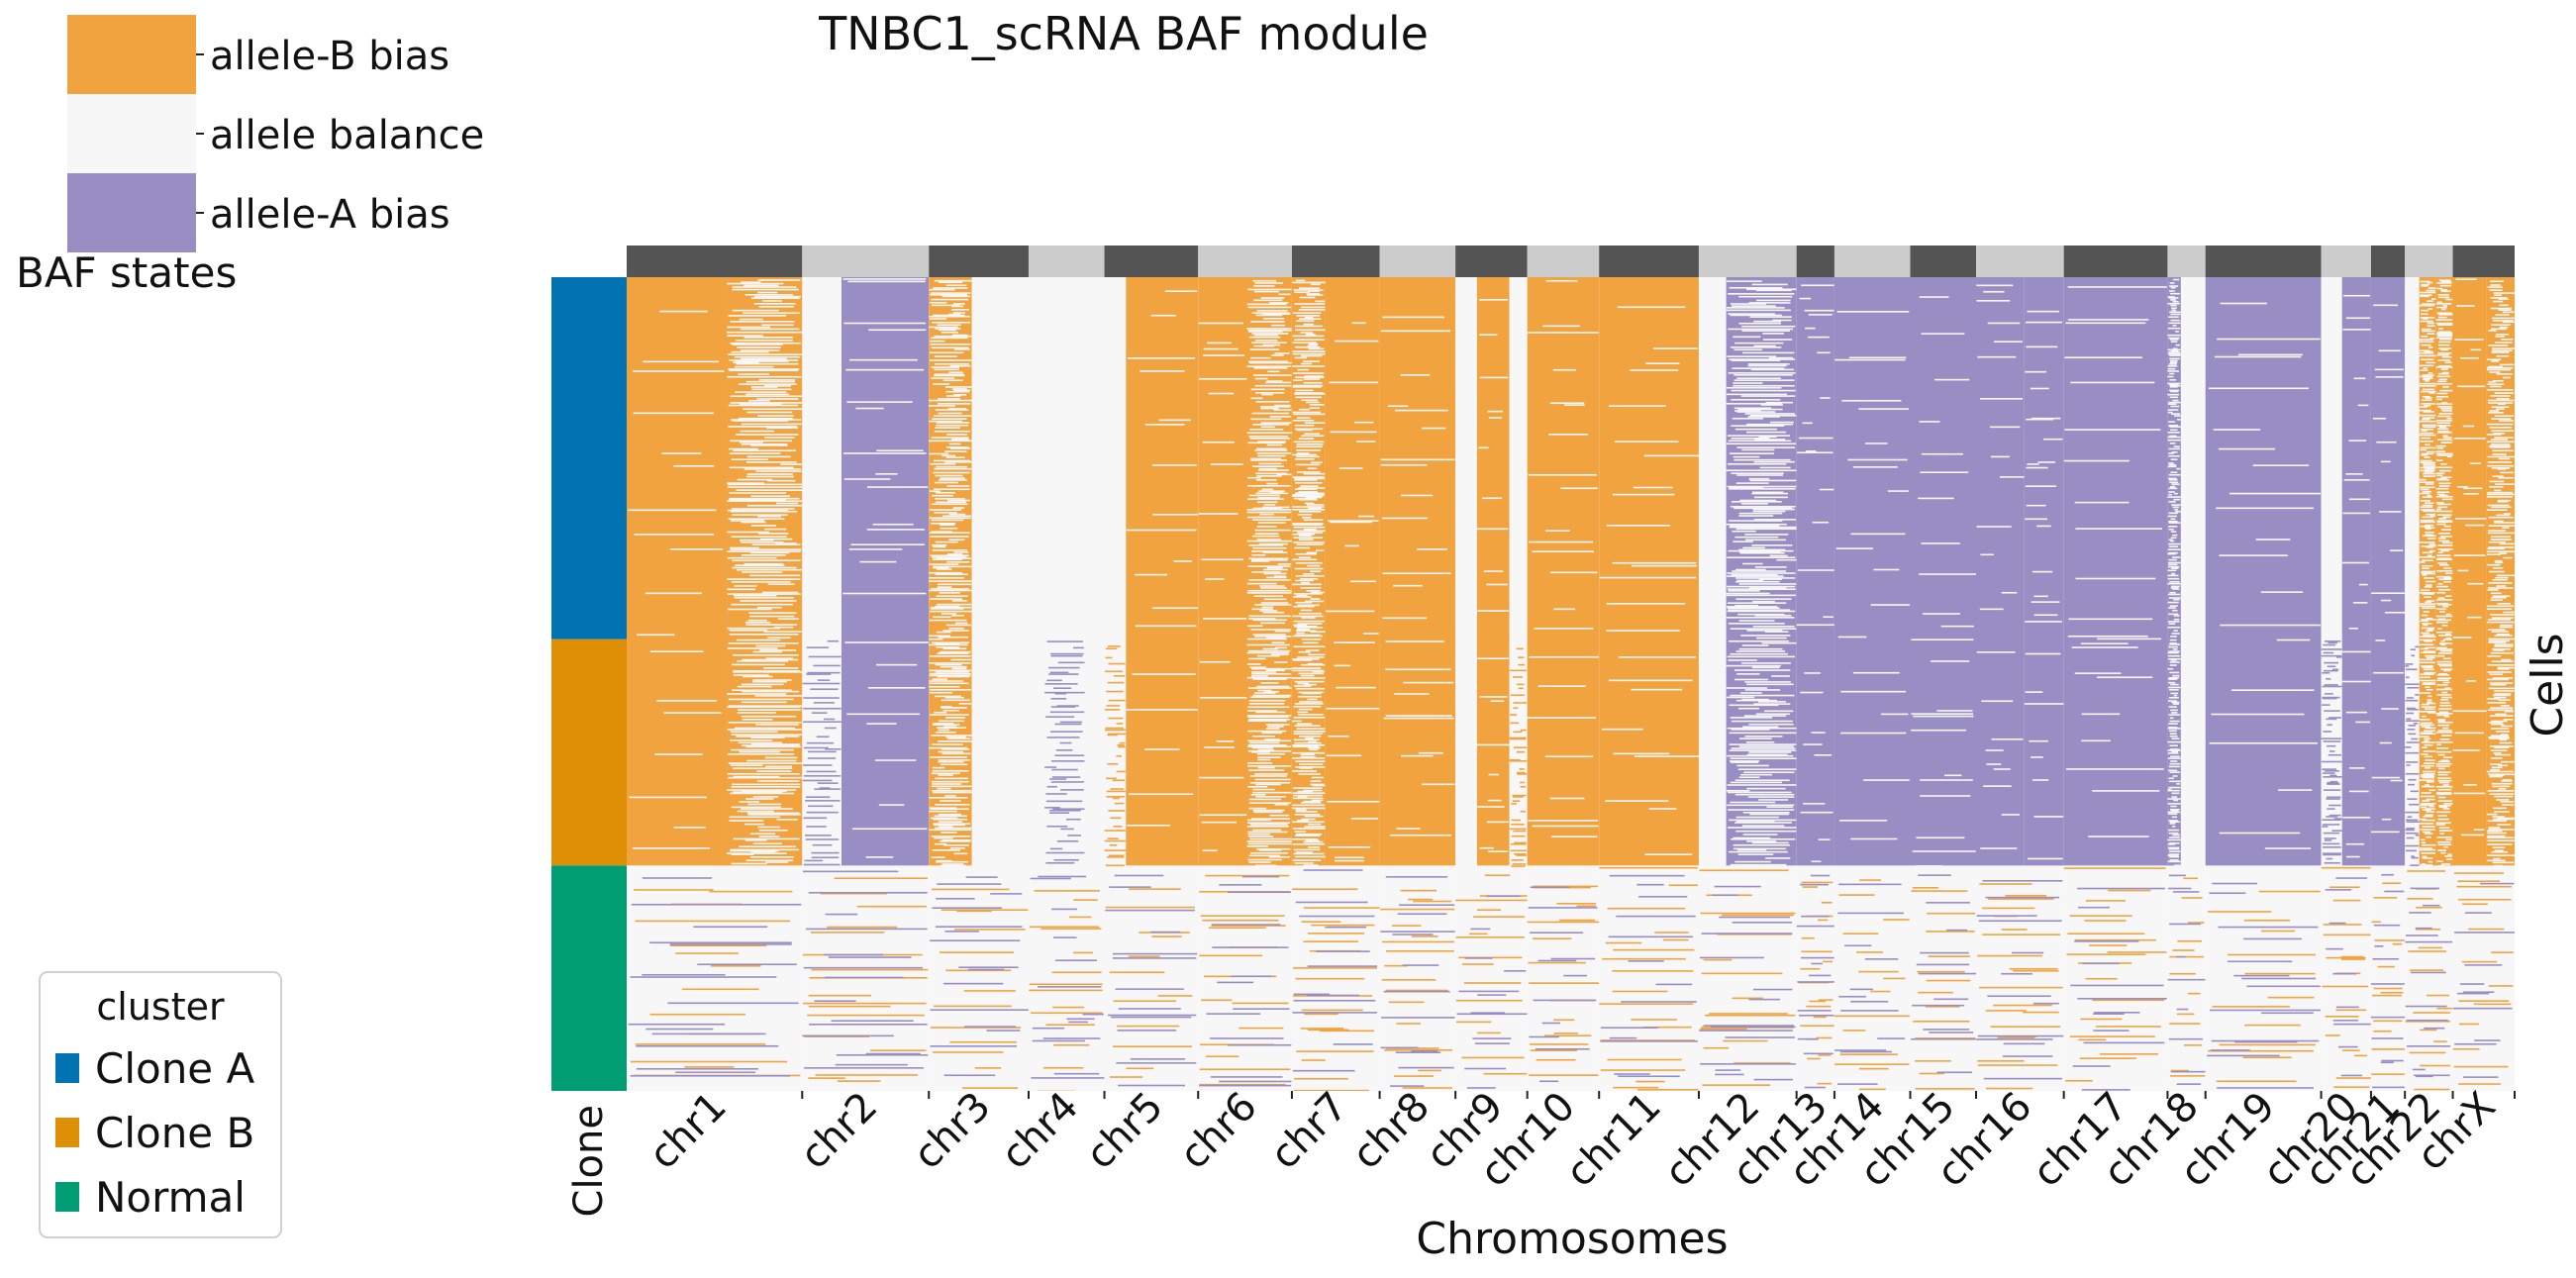 This screenshot has width=2576, height=1278. Describe the element at coordinates (1815, 261) in the screenshot. I see `chromosome-bar-segment` at that location.